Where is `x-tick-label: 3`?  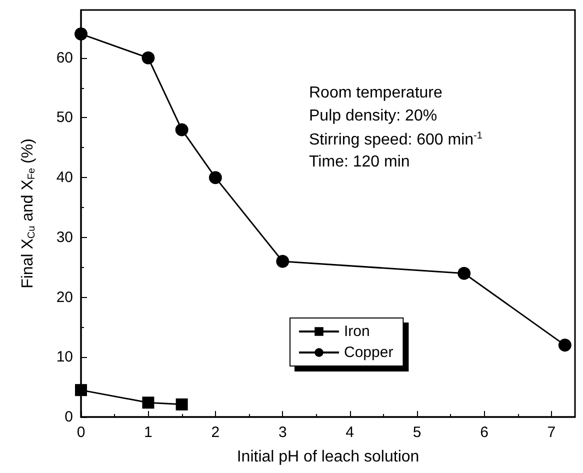 x-tick-label: 3 is located at coordinates (282, 432).